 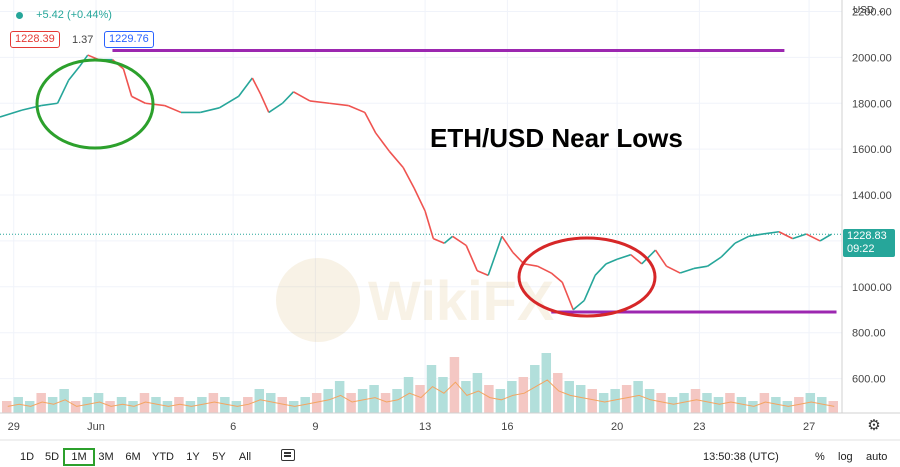 What do you see at coordinates (507, 427) in the screenshot?
I see `x-tick-label: 16` at bounding box center [507, 427].